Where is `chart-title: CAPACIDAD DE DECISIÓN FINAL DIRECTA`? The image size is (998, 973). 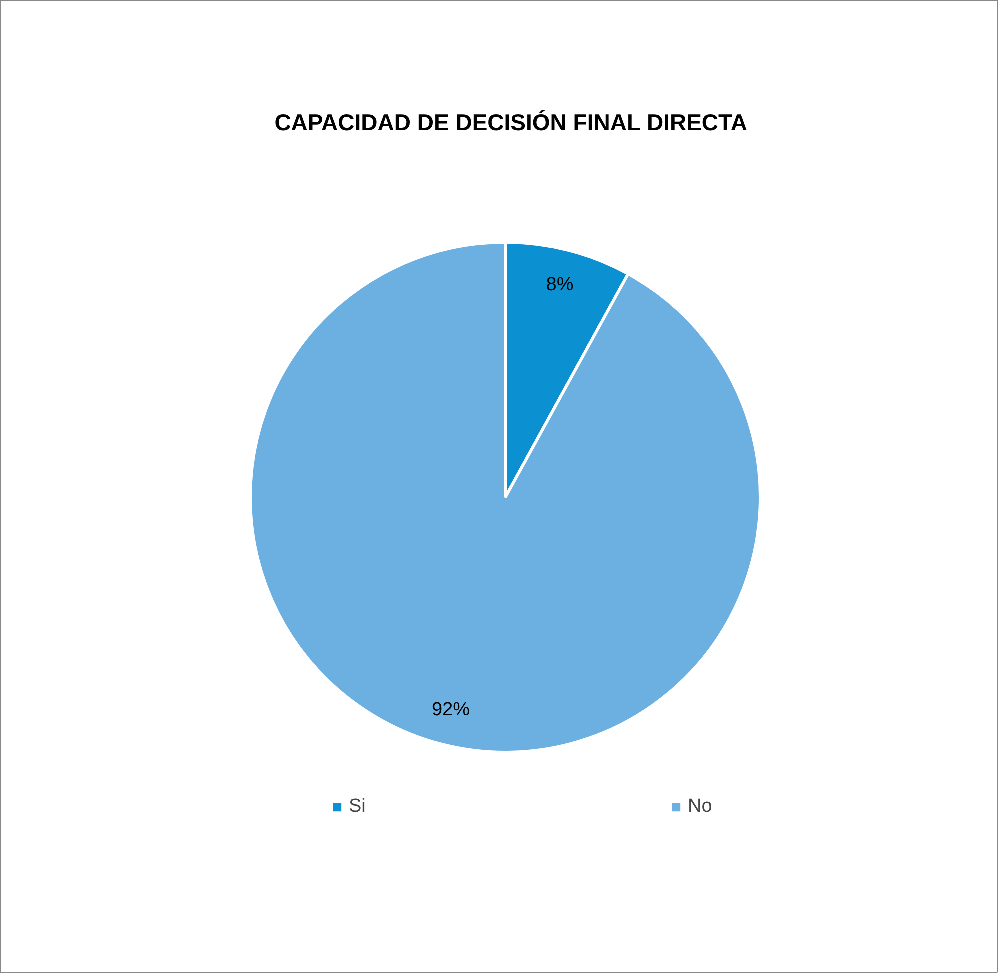
chart-title: CAPACIDAD DE DECISIÓN FINAL DIRECTA is located at coordinates (511, 123).